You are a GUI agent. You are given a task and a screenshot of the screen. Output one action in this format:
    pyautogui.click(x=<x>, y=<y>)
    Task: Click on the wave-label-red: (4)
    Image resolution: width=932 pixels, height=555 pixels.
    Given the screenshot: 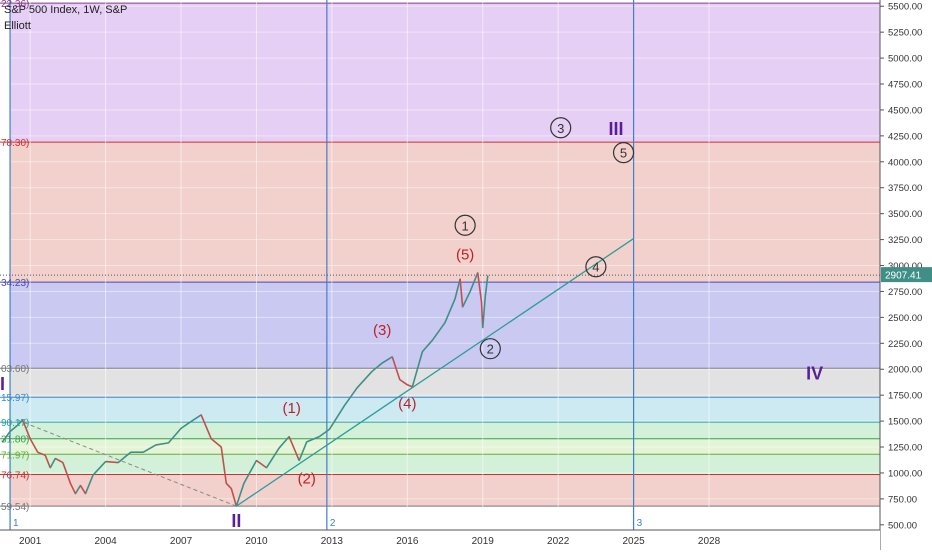 What is the action you would take?
    pyautogui.click(x=407, y=404)
    